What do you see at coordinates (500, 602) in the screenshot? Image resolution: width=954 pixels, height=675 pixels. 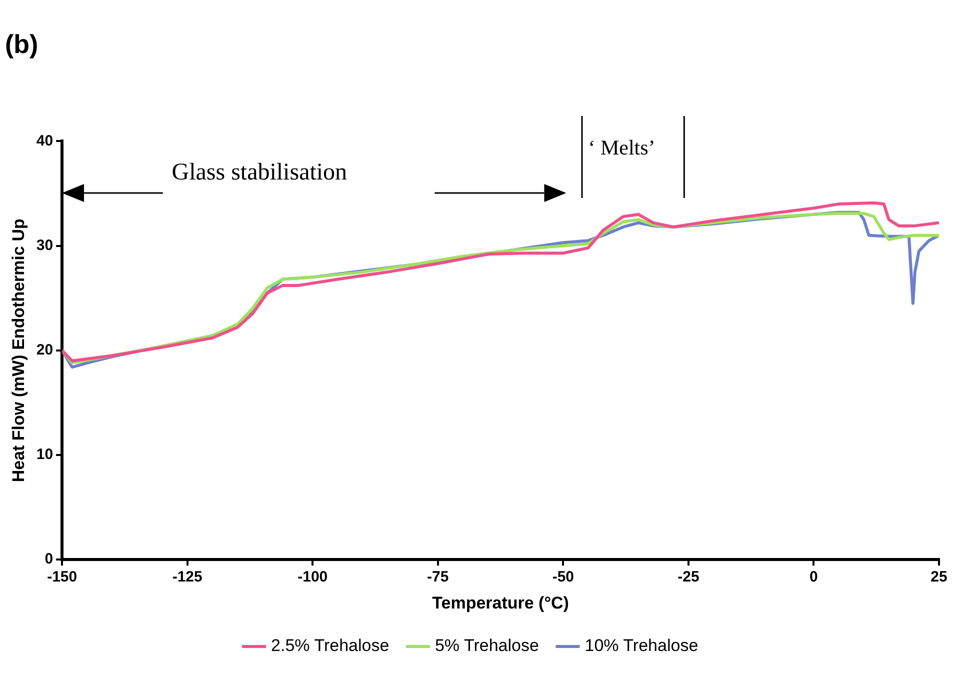 I see `x-axis-title: Temperature (°C)` at bounding box center [500, 602].